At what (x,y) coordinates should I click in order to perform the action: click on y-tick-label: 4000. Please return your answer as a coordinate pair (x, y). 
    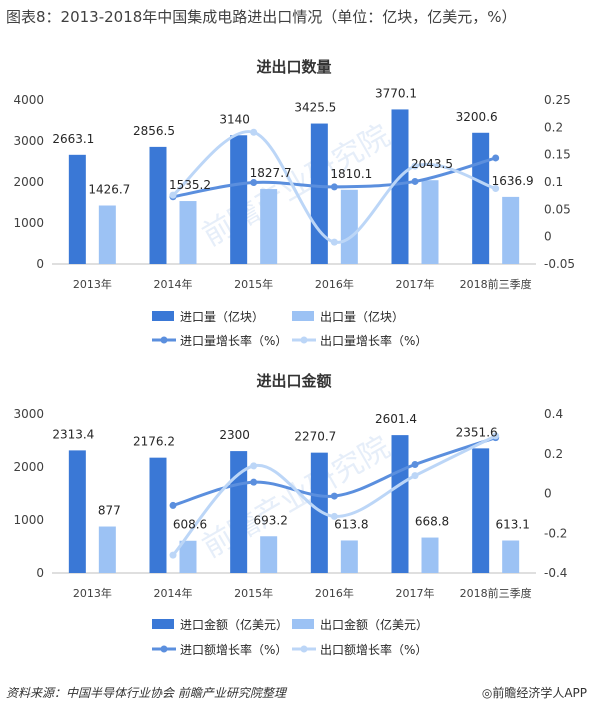
    Looking at the image, I should click on (28, 100).